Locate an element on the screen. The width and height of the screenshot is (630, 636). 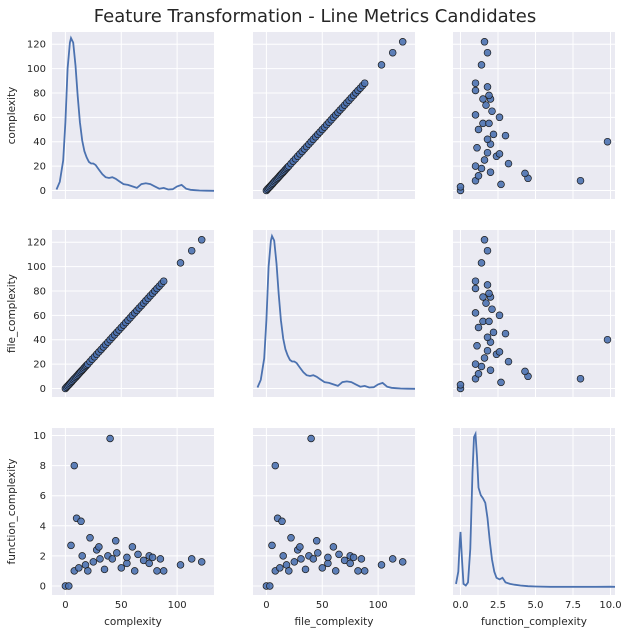
kde-line-complexity is located at coordinates (135, 113).